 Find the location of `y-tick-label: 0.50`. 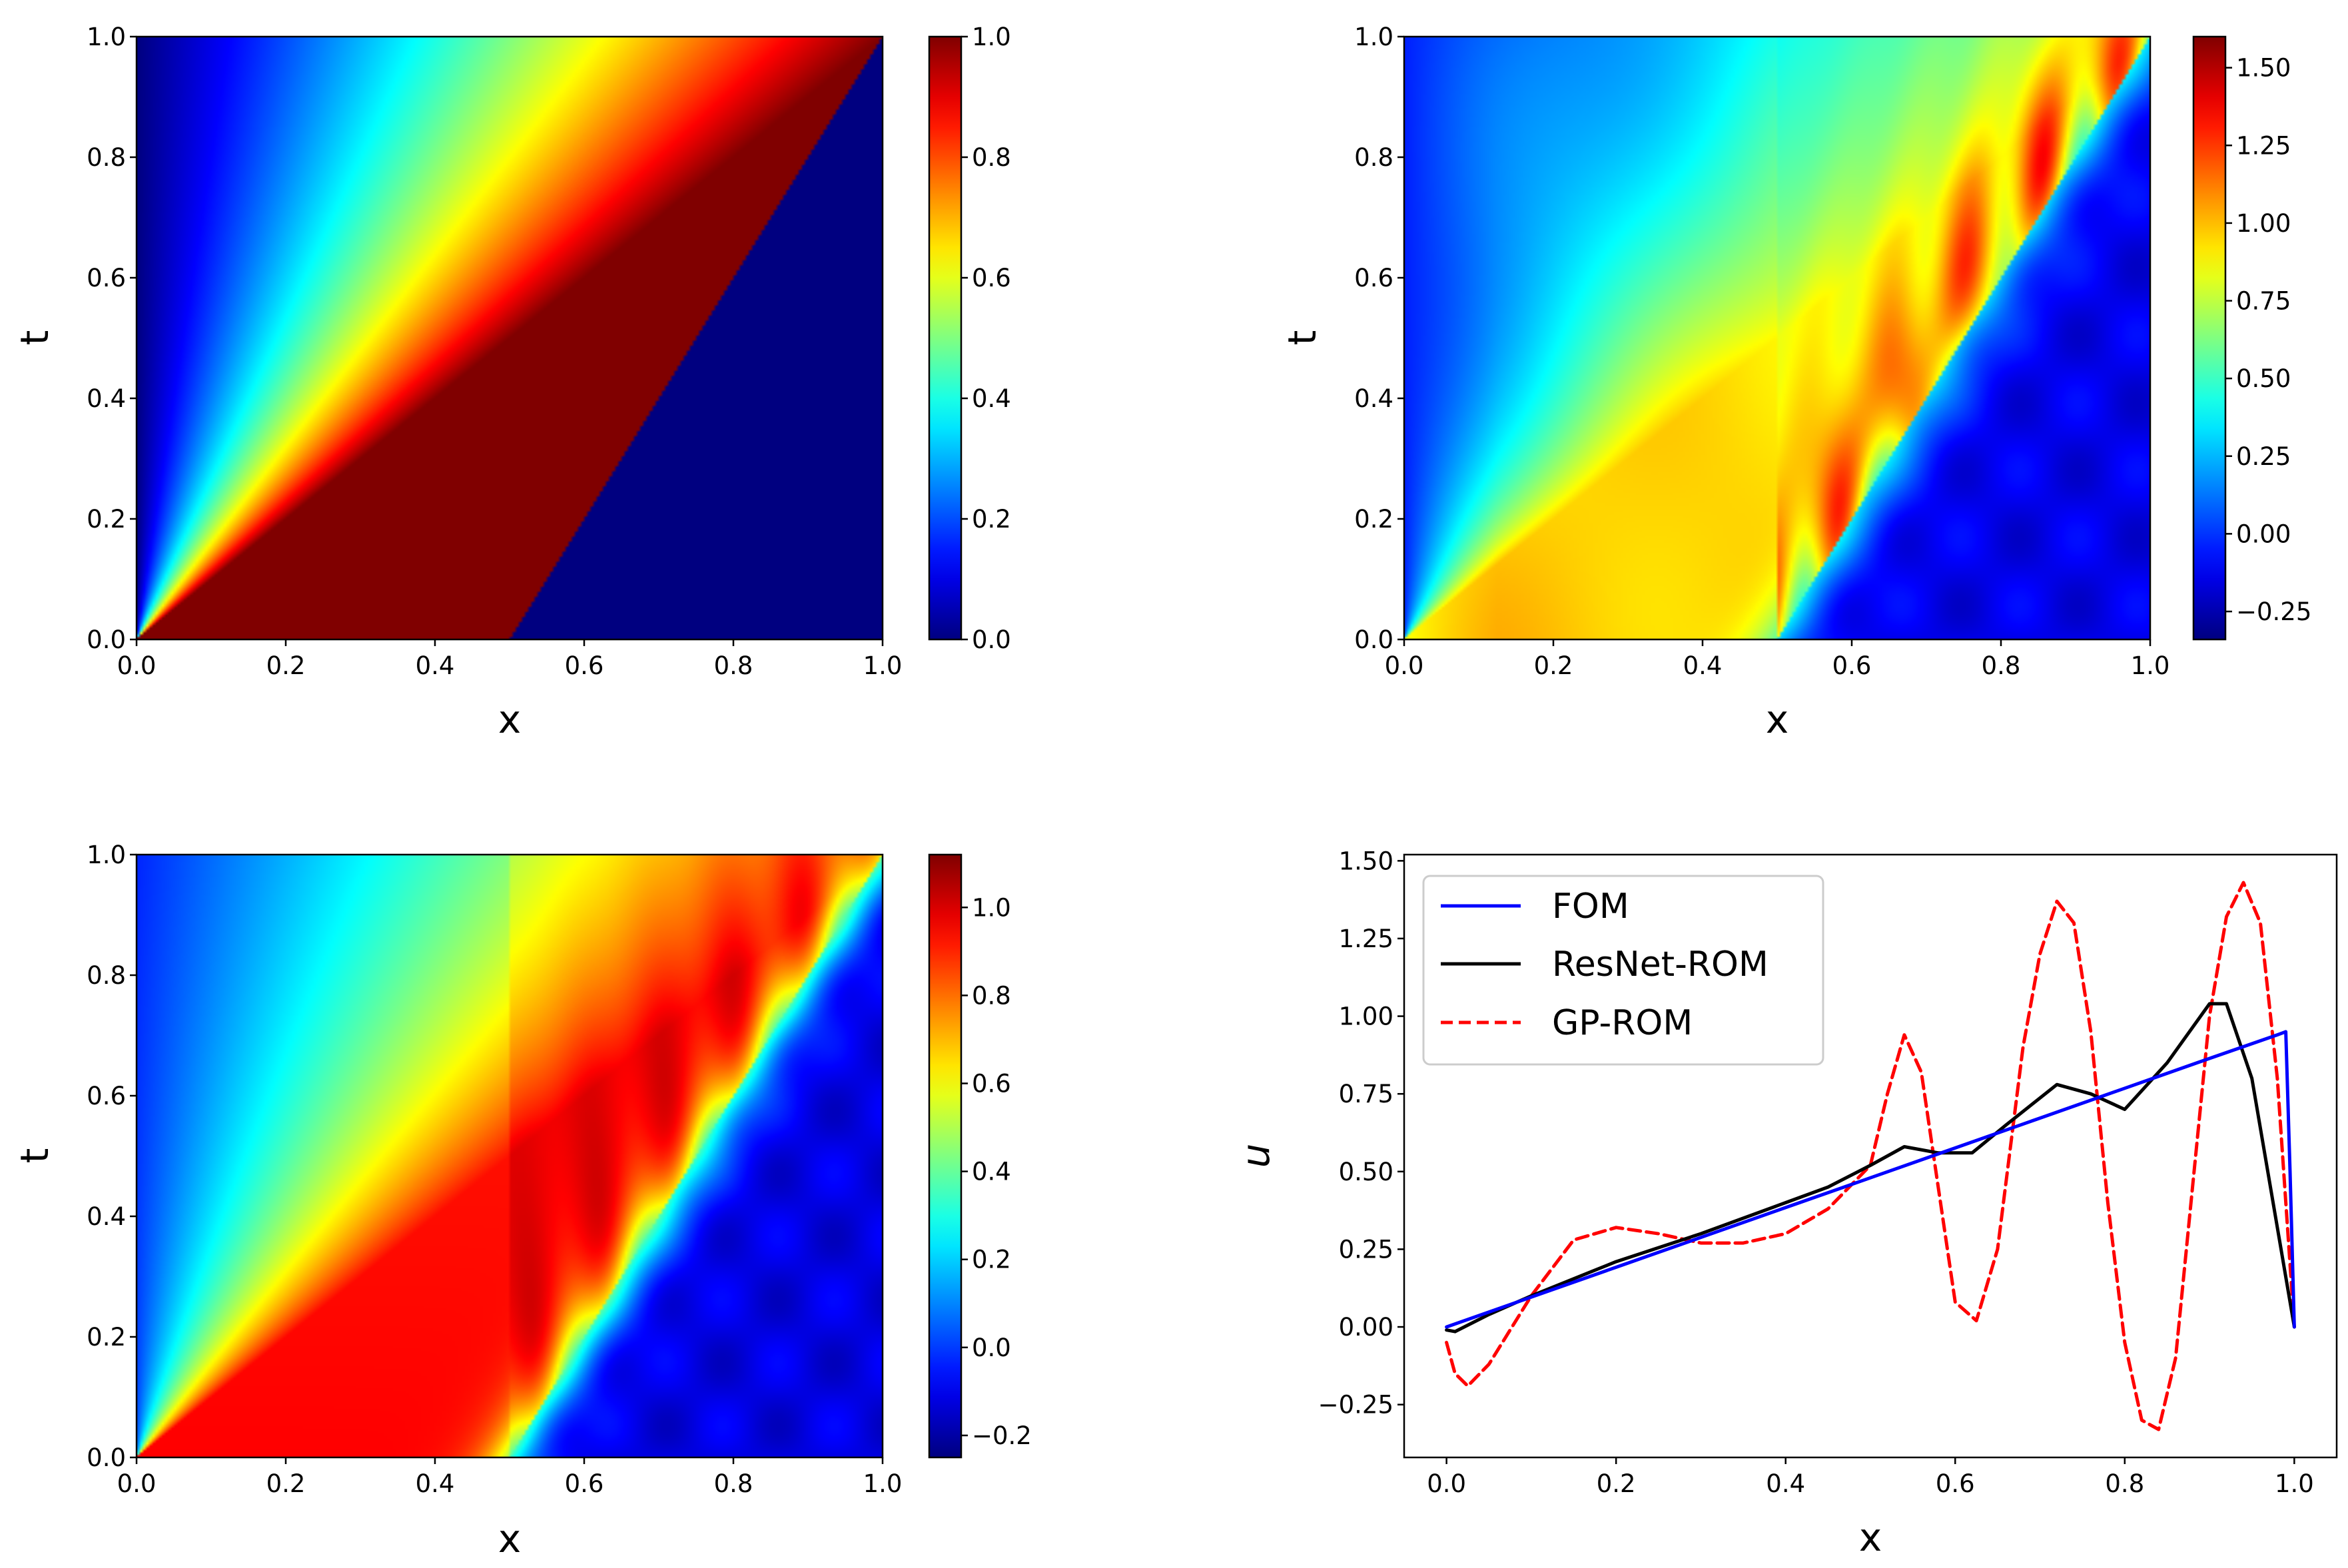

y-tick-label: 0.50 is located at coordinates (1366, 1172).